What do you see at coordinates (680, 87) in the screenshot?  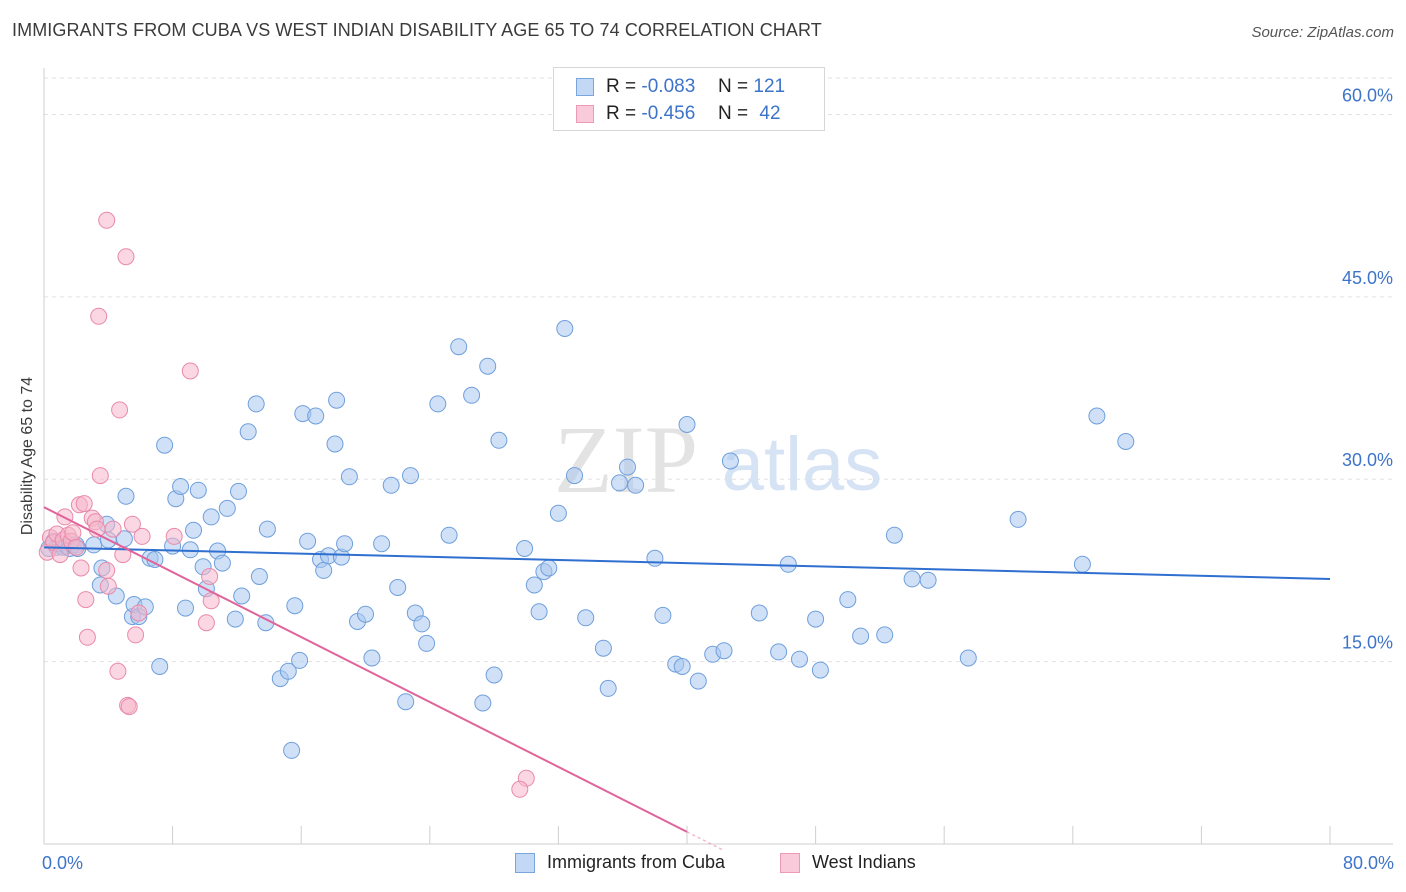 I see `legend-row-cuba: R = -0.083 N = 121` at bounding box center [680, 87].